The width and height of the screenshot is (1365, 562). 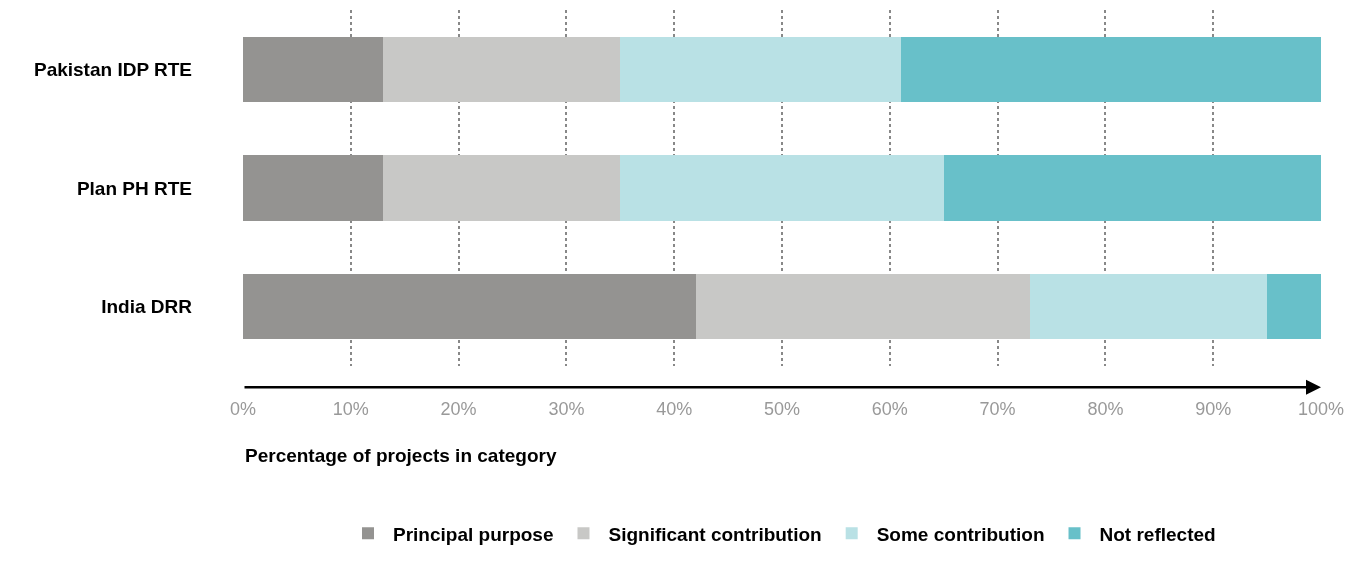 What do you see at coordinates (715, 534) in the screenshot?
I see `legend-label: Significant contribution` at bounding box center [715, 534].